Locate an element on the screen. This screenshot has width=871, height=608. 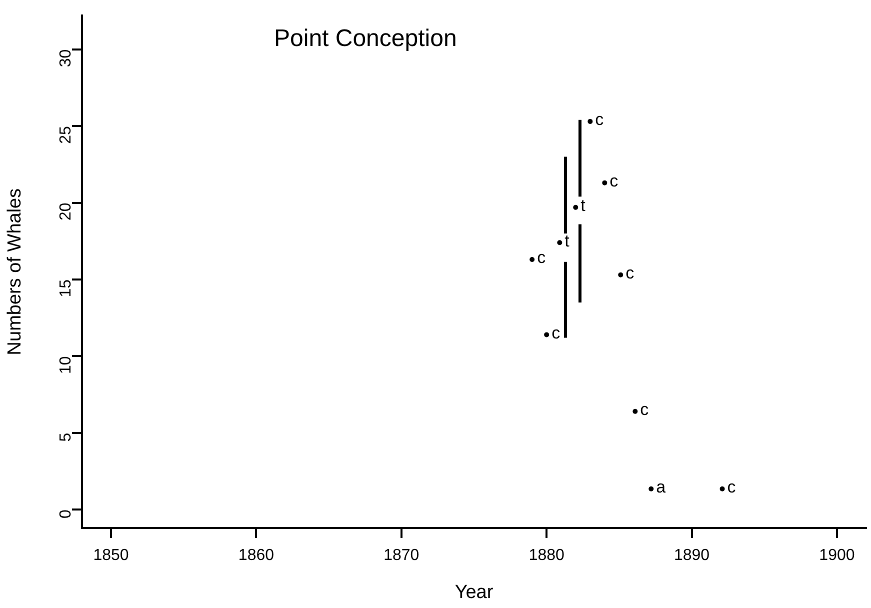
x-tick-label: 1860 is located at coordinates (256, 555).